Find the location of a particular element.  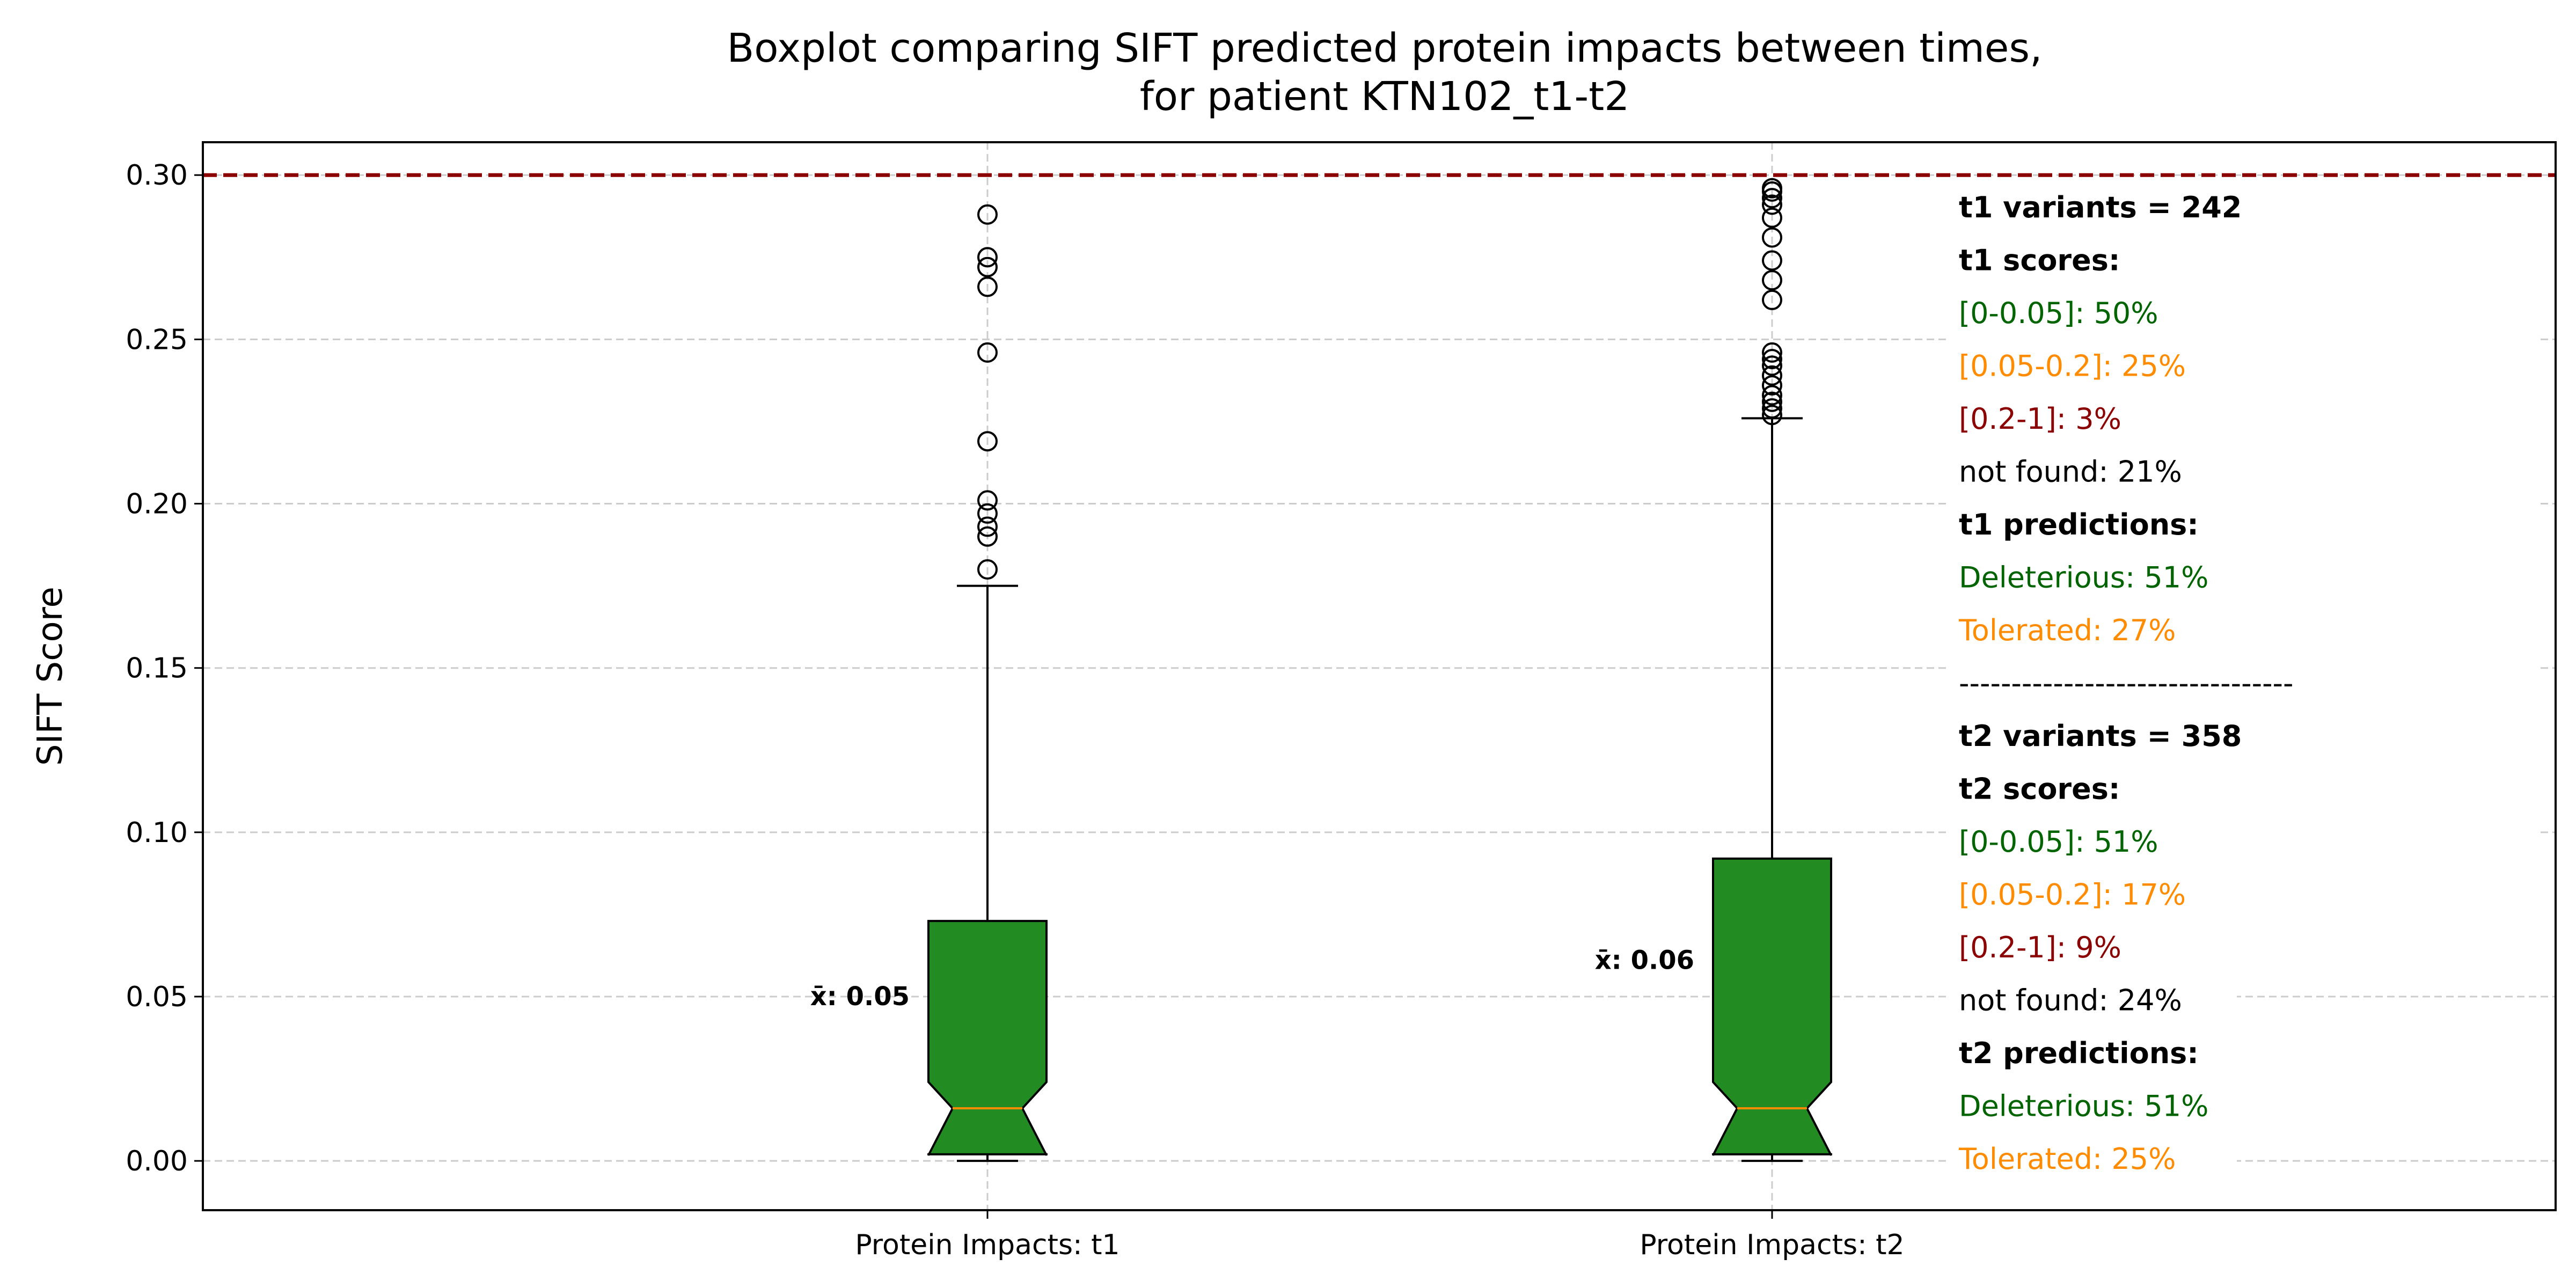

info-line: [0.2-1]: 9% is located at coordinates (2040, 947).